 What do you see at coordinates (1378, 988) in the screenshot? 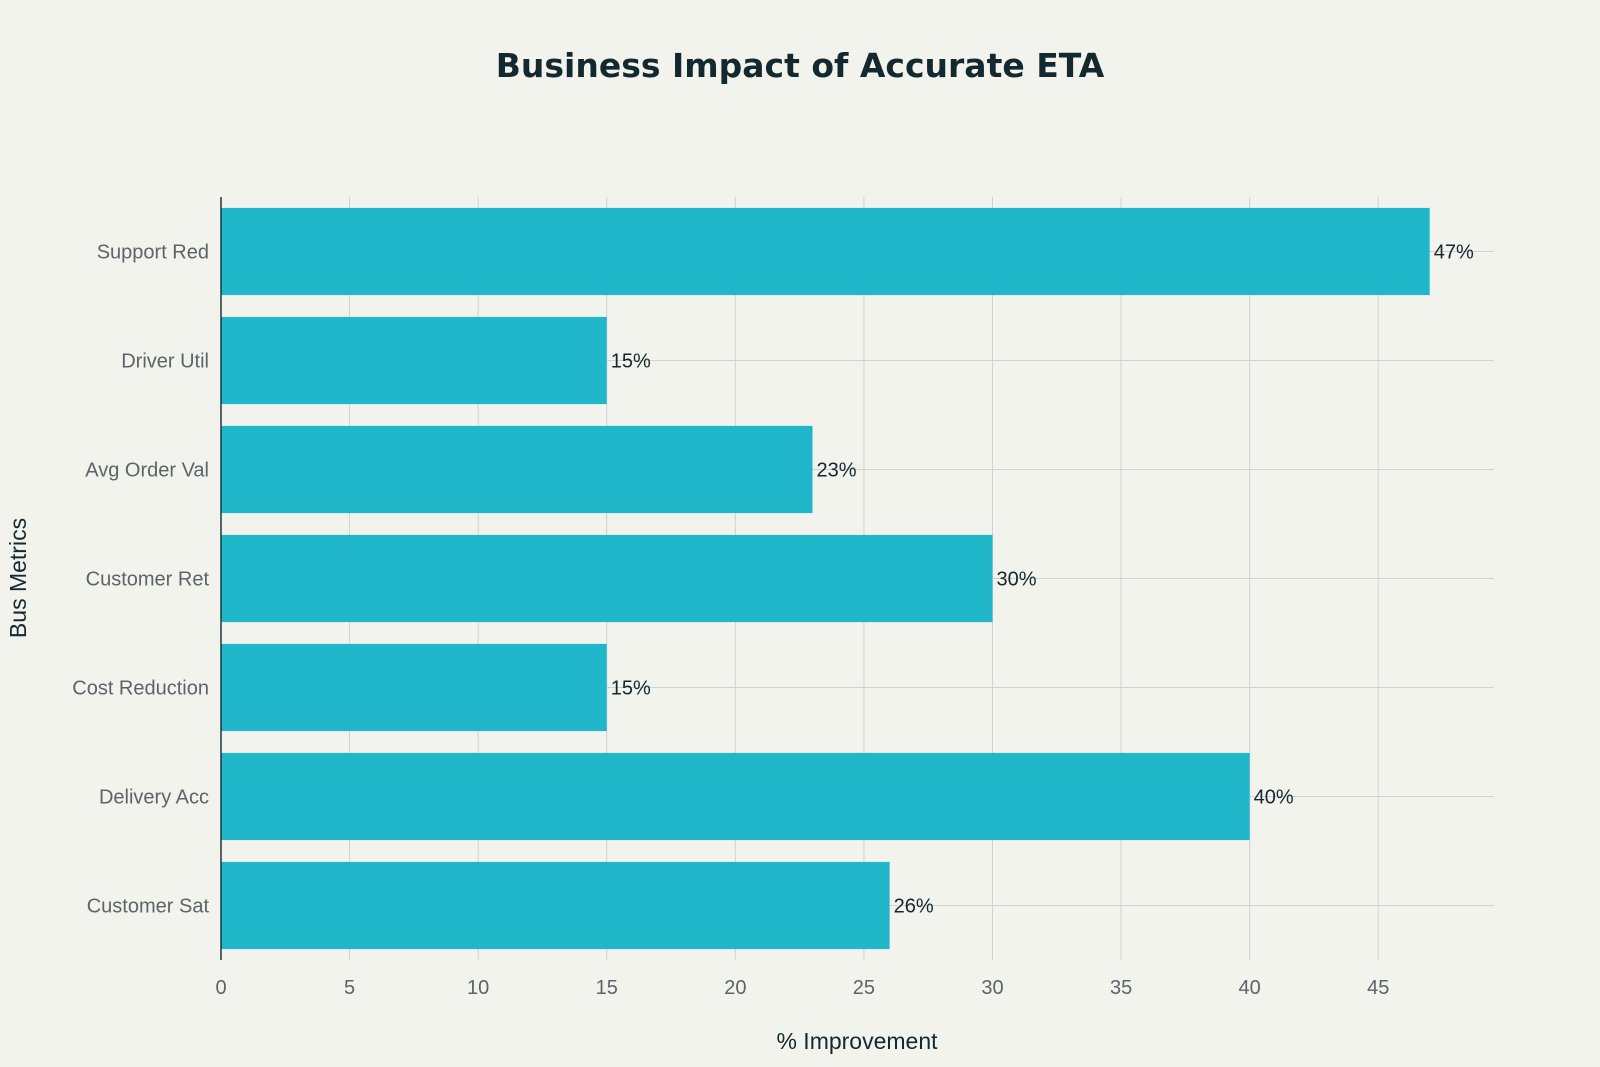
I see `x-tick-label: 45` at bounding box center [1378, 988].